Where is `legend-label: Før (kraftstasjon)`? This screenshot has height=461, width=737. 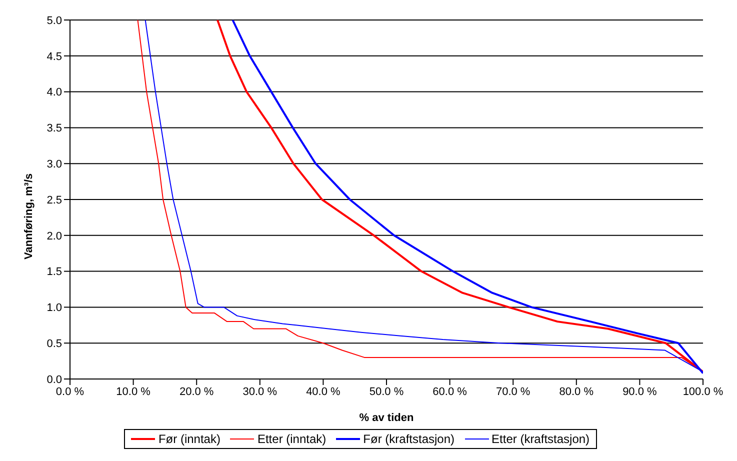 legend-label: Før (kraftstasjon) is located at coordinates (408, 439).